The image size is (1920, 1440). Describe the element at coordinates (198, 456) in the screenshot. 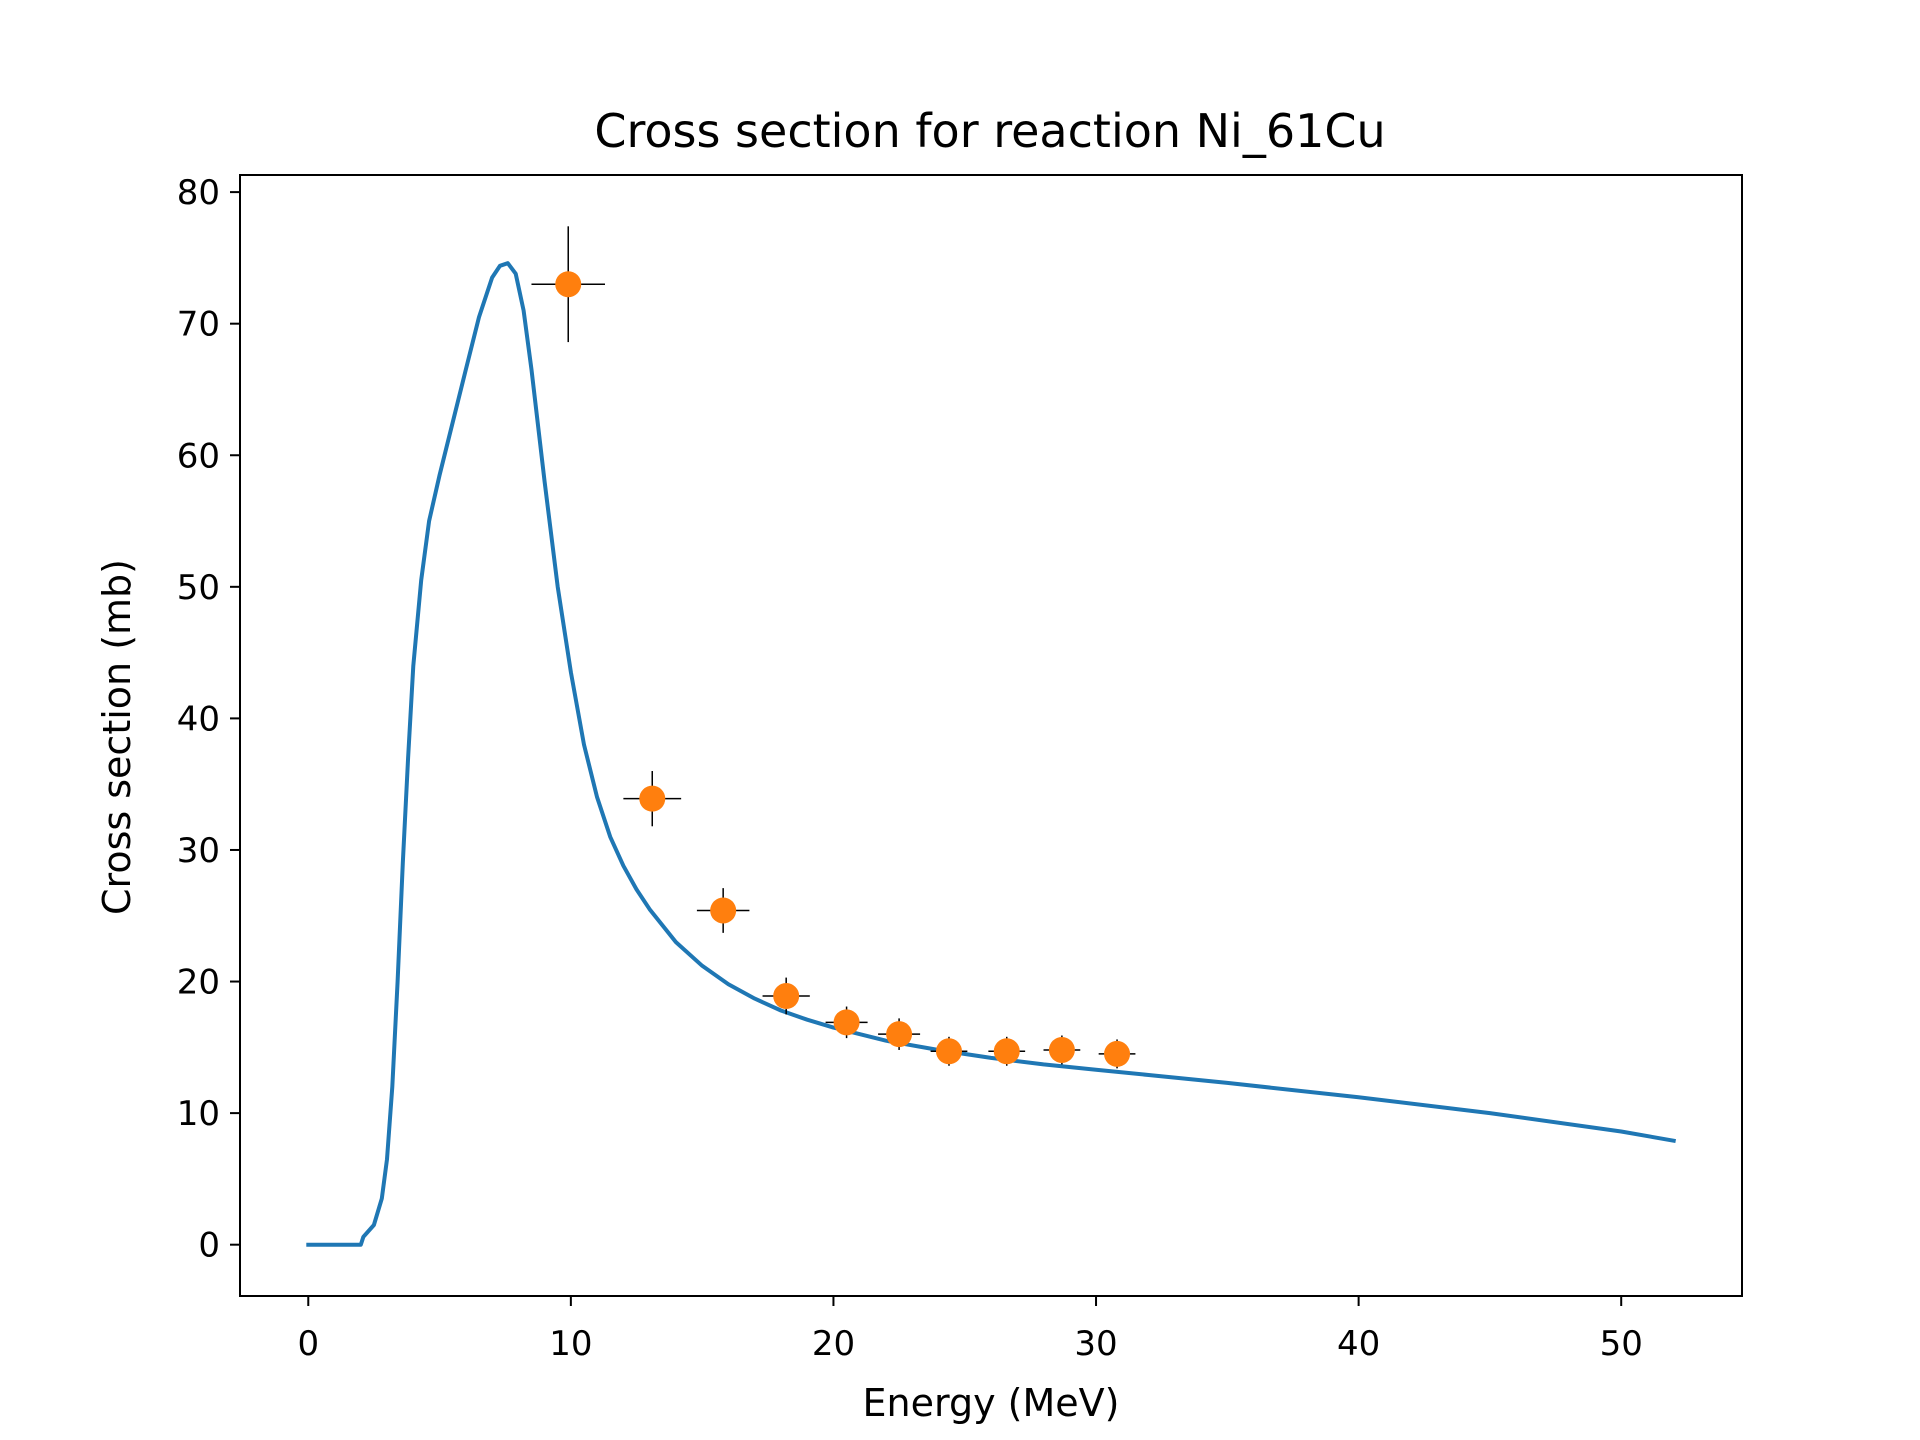

I see `y-tick-label: 60` at that location.